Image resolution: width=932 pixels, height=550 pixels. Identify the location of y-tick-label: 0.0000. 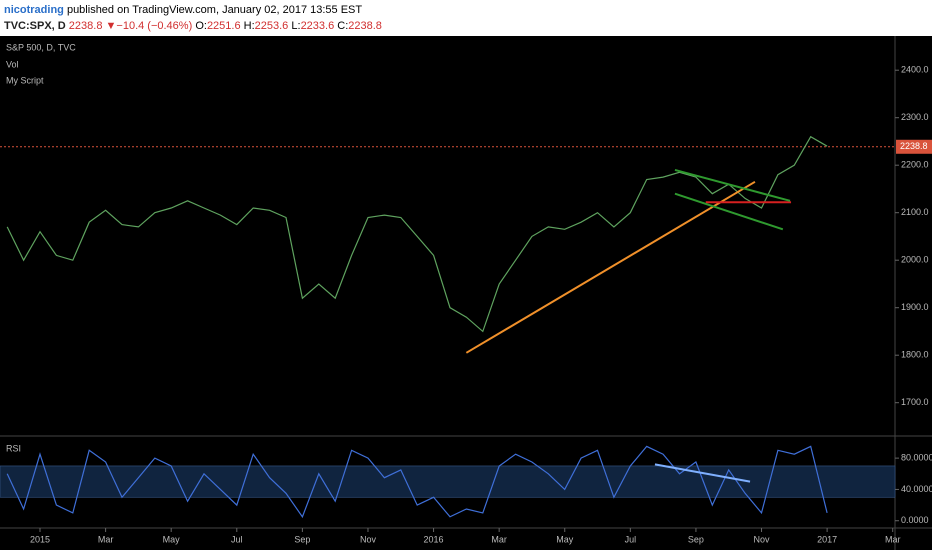
(915, 520).